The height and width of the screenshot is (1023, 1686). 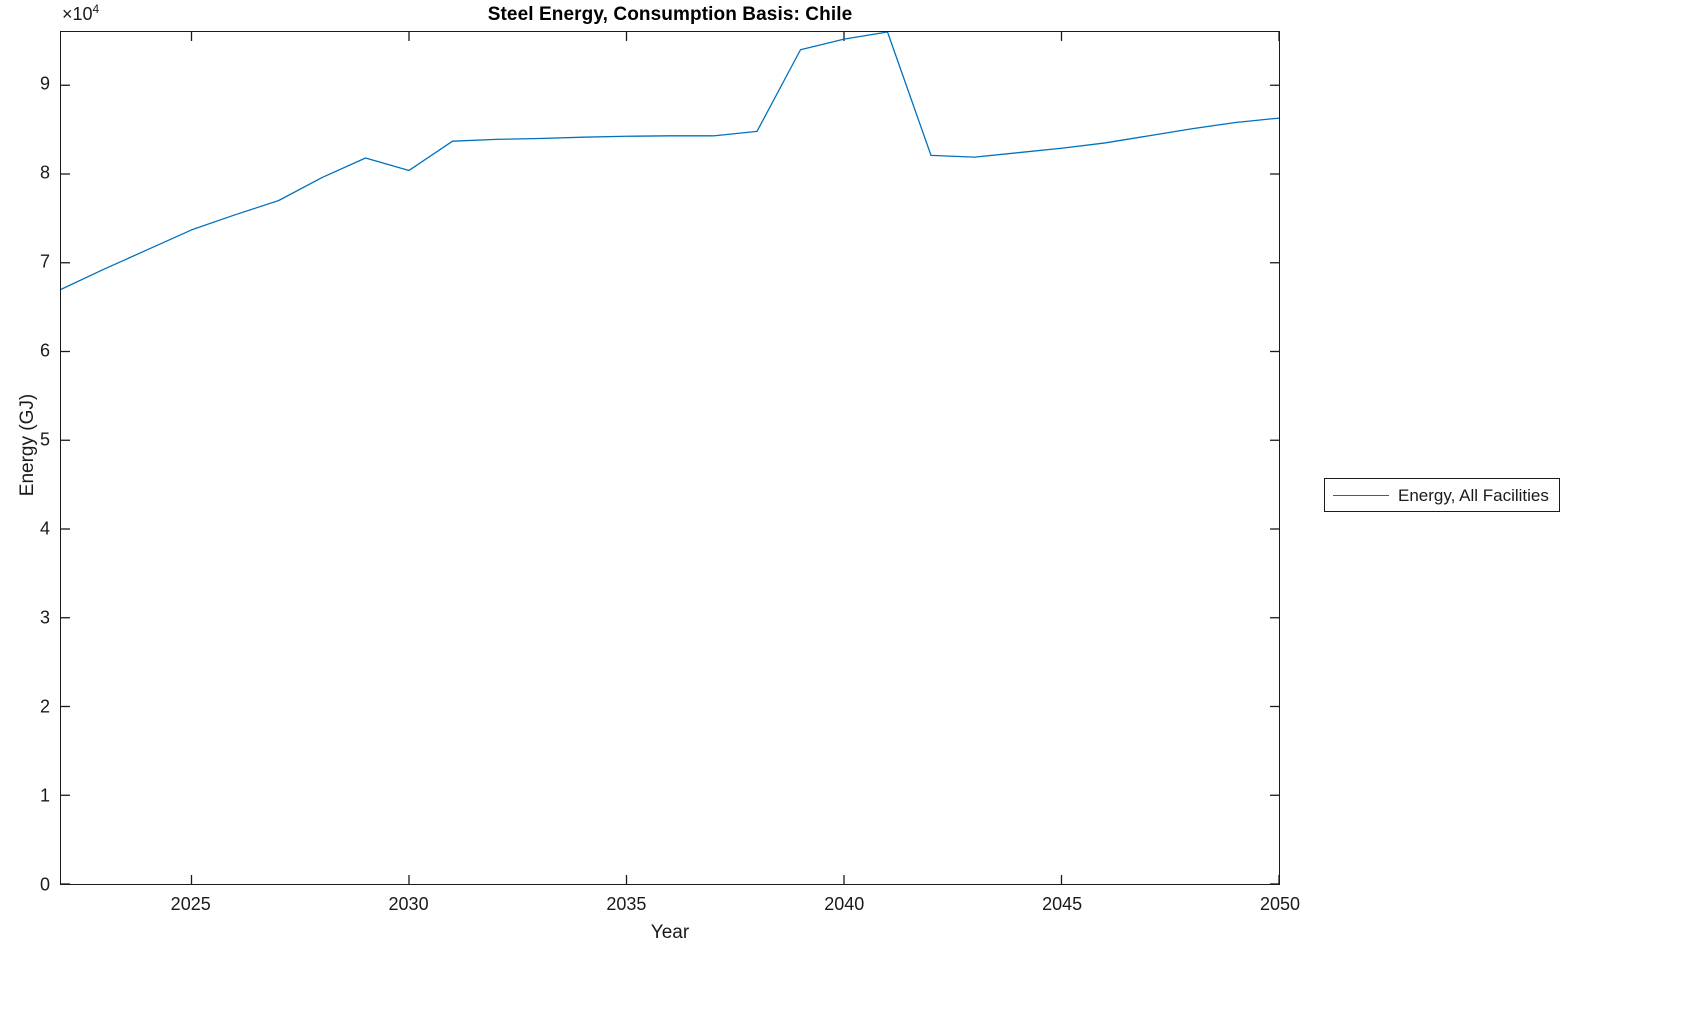 I want to click on x-tick-label: 2050, so click(x=1280, y=904).